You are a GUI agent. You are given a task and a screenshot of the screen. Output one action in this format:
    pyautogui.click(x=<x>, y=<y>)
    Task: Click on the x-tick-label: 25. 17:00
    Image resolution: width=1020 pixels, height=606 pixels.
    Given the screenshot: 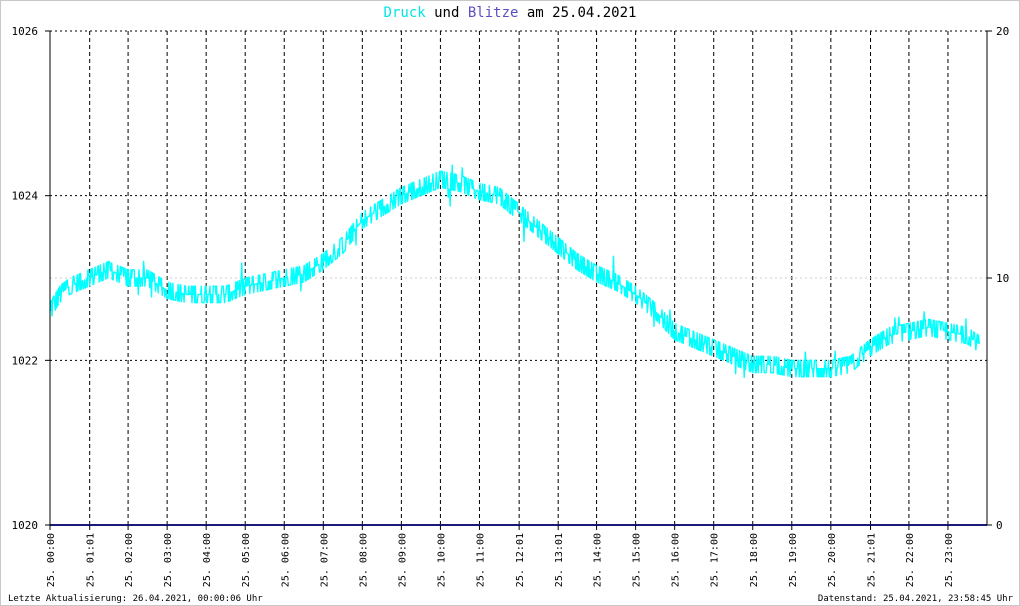 What is the action you would take?
    pyautogui.click(x=715, y=560)
    